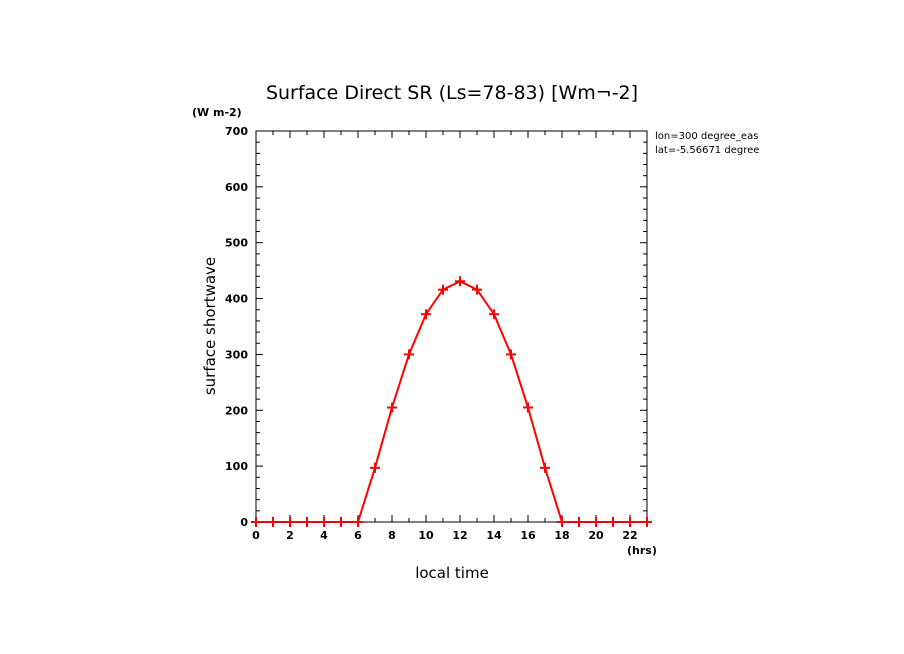  Describe the element at coordinates (236, 466) in the screenshot. I see `y-tick-label: 100` at that location.